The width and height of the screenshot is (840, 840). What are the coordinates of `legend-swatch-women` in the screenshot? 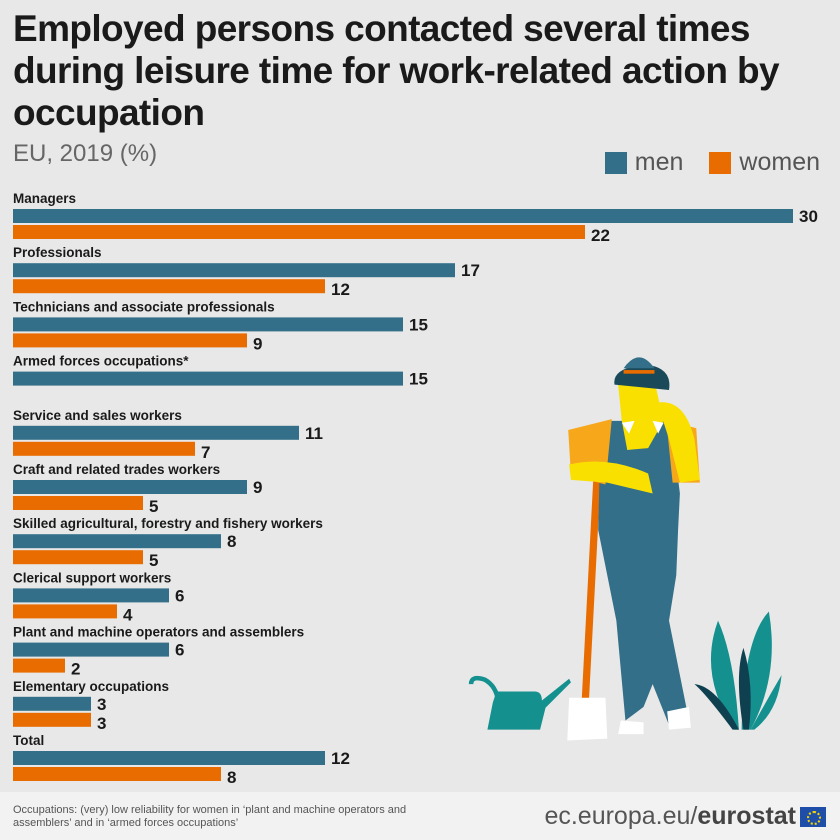 It's located at (720, 162).